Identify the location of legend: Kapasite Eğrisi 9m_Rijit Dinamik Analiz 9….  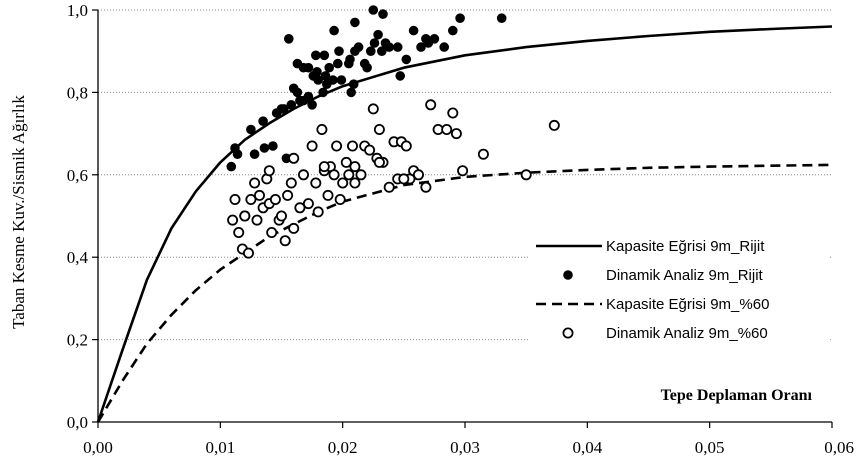
(680, 289).